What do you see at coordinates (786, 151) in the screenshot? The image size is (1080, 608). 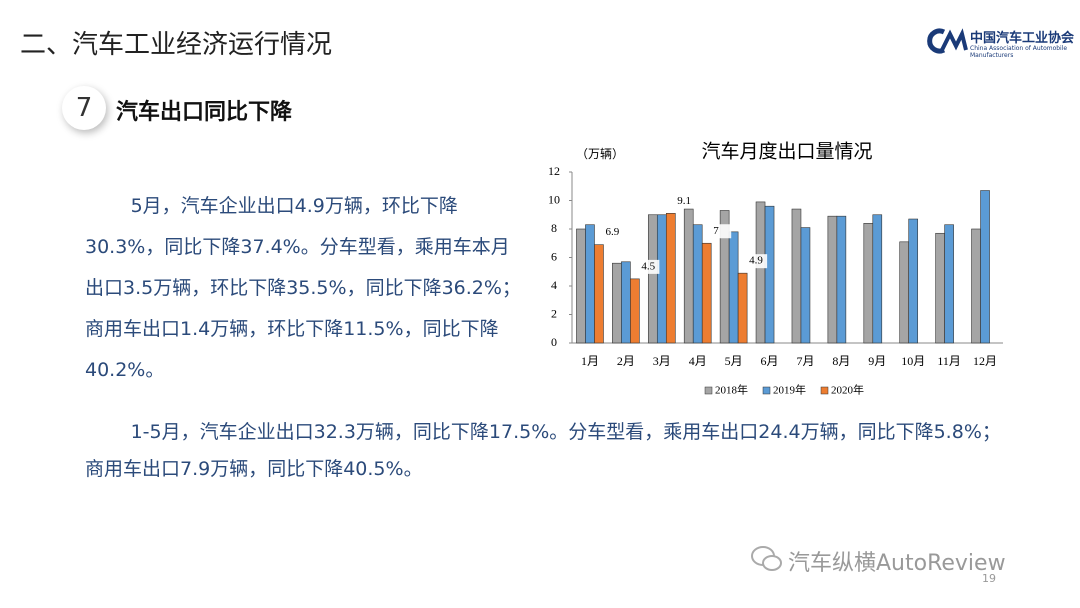 I see `chart-title: 汽车月度出口量情况` at bounding box center [786, 151].